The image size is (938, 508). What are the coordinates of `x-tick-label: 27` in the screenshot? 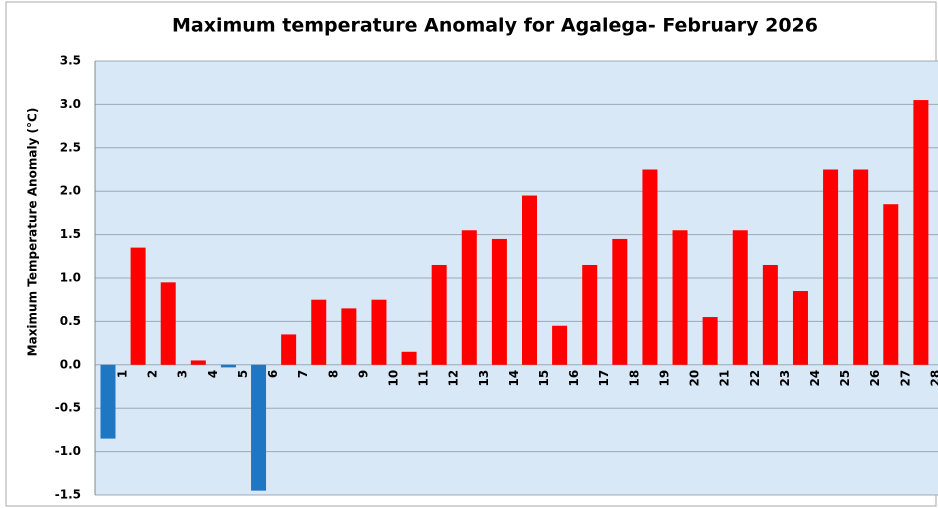 It's located at (905, 378).